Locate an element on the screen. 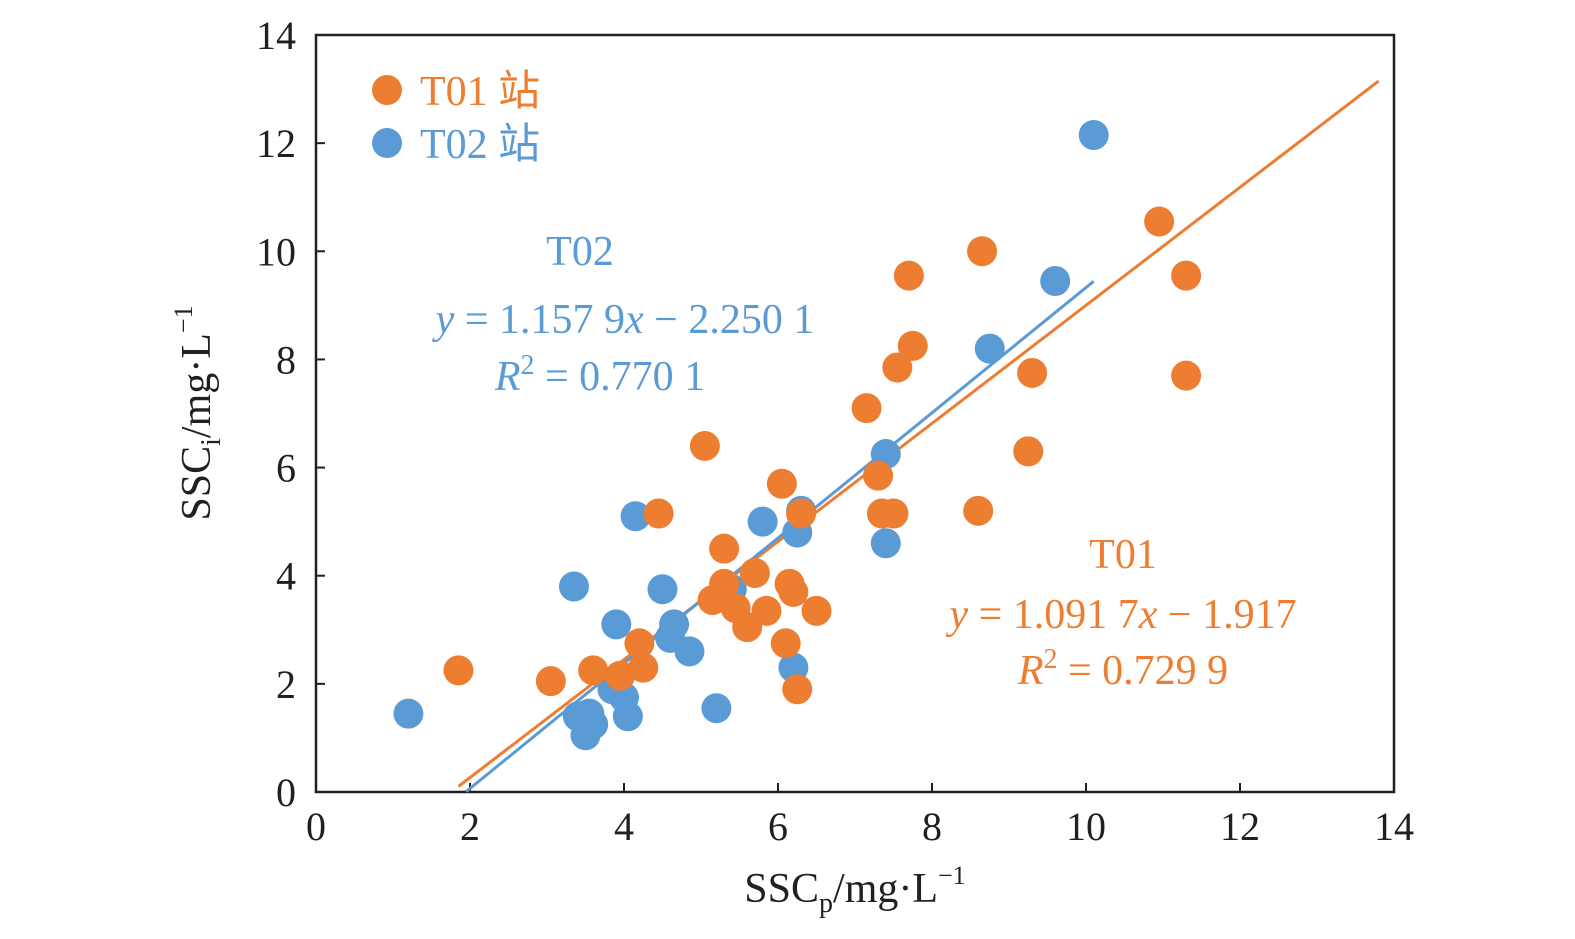 The width and height of the screenshot is (1575, 939). y-tick-label: 14 is located at coordinates (276, 35).